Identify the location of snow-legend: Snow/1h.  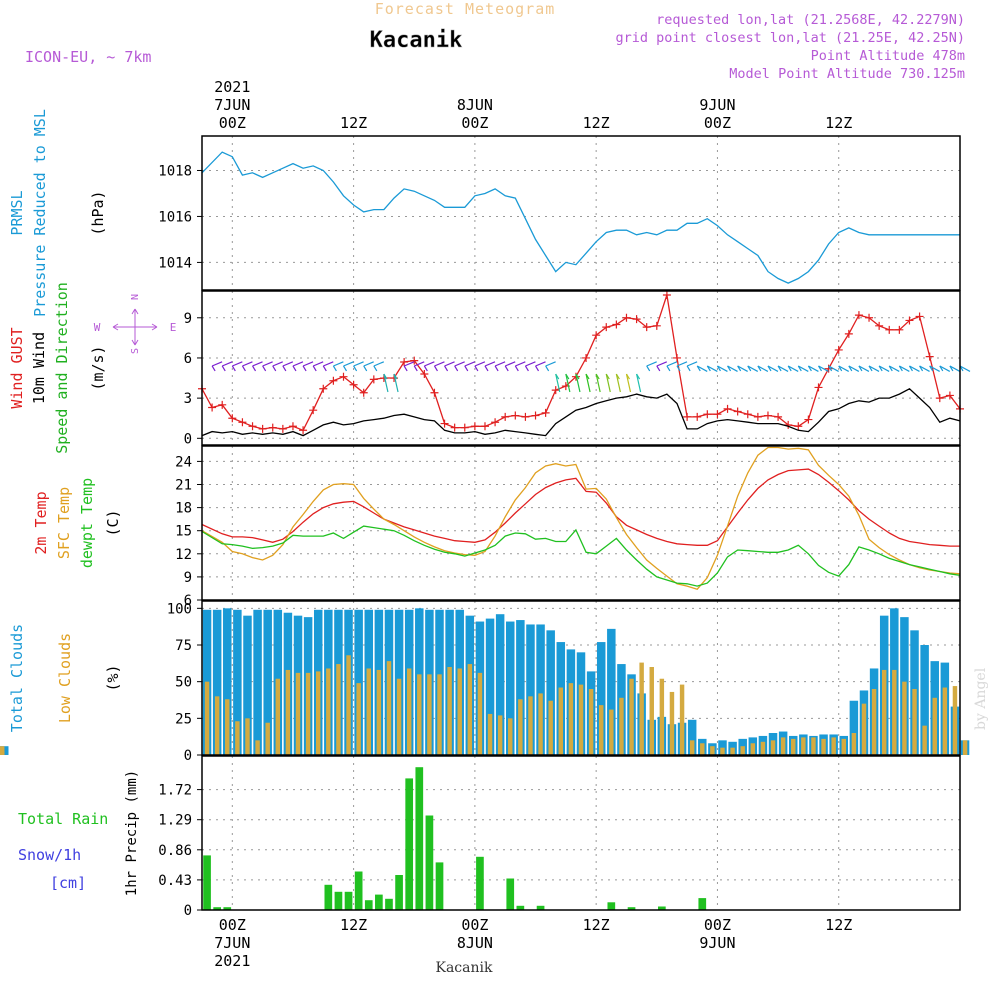
(49, 855).